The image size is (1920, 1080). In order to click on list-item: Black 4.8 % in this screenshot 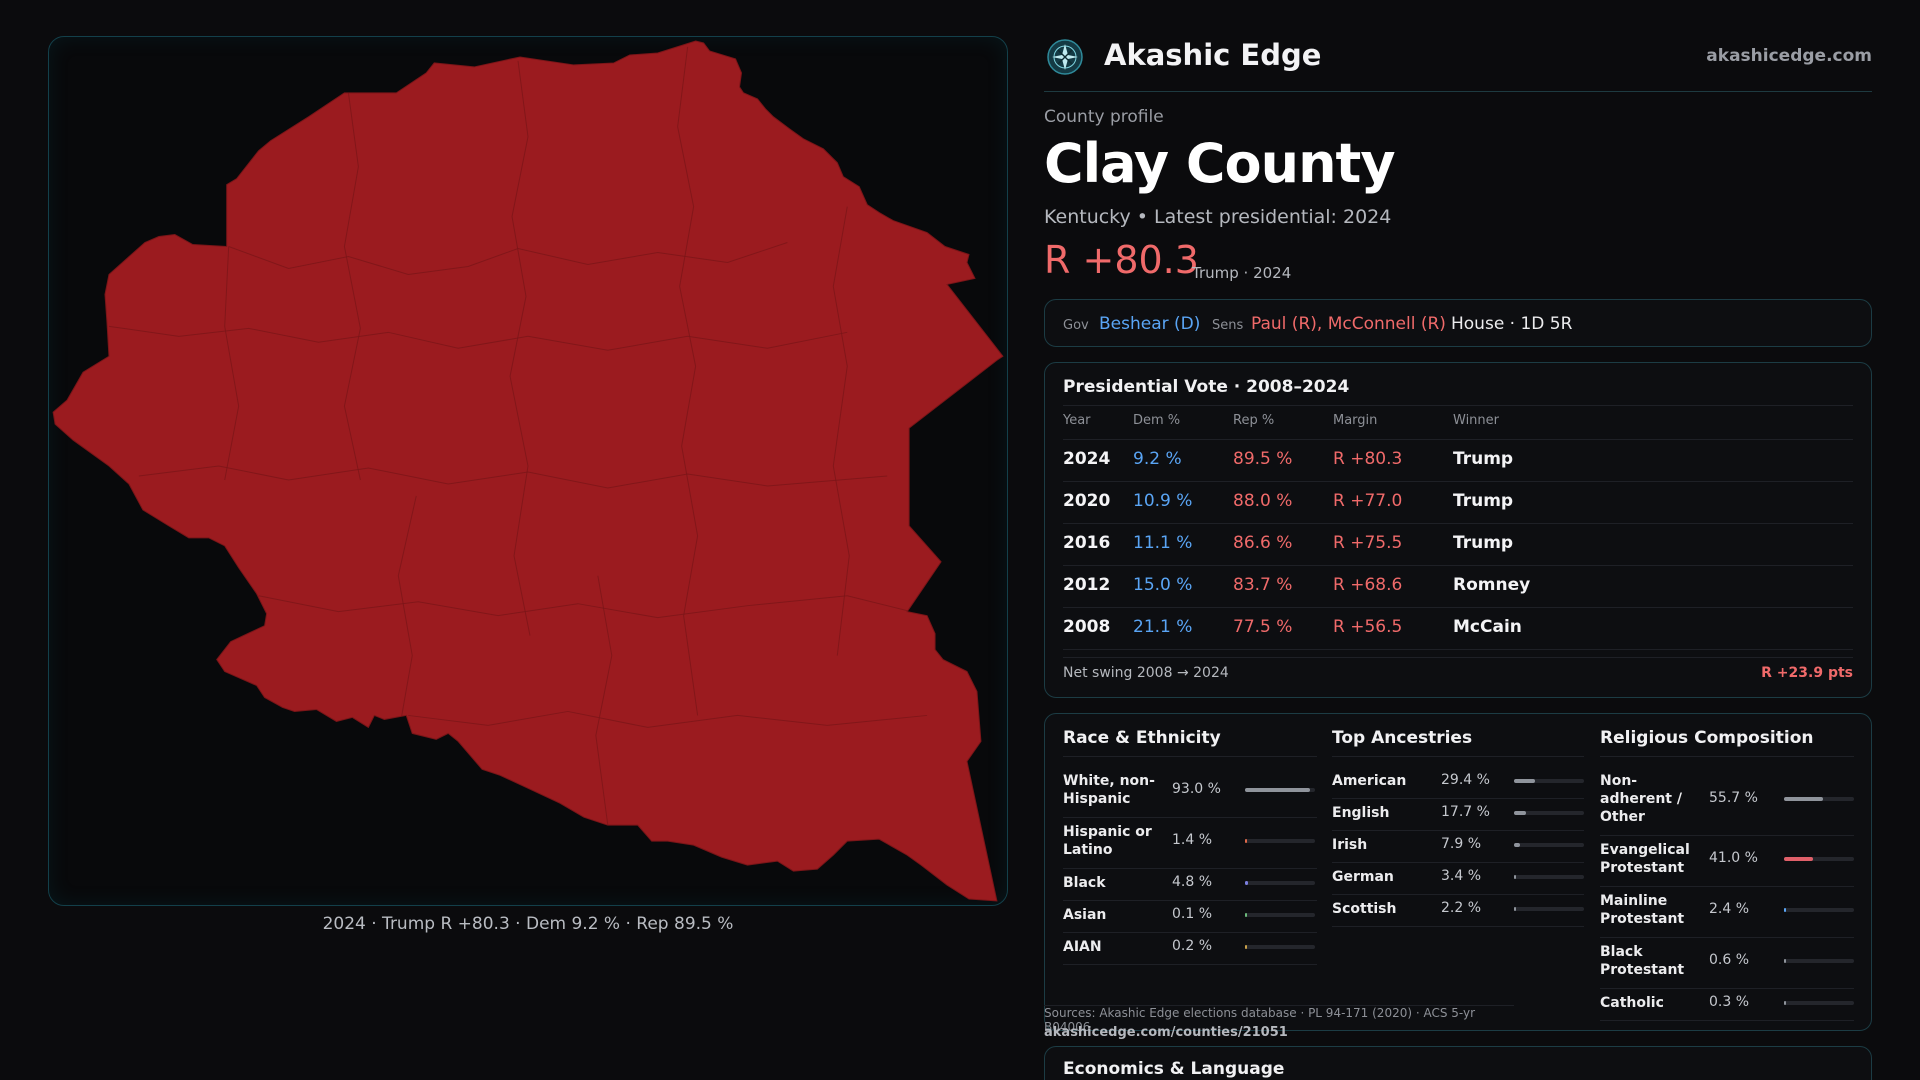, I will do `click(1190, 890)`.